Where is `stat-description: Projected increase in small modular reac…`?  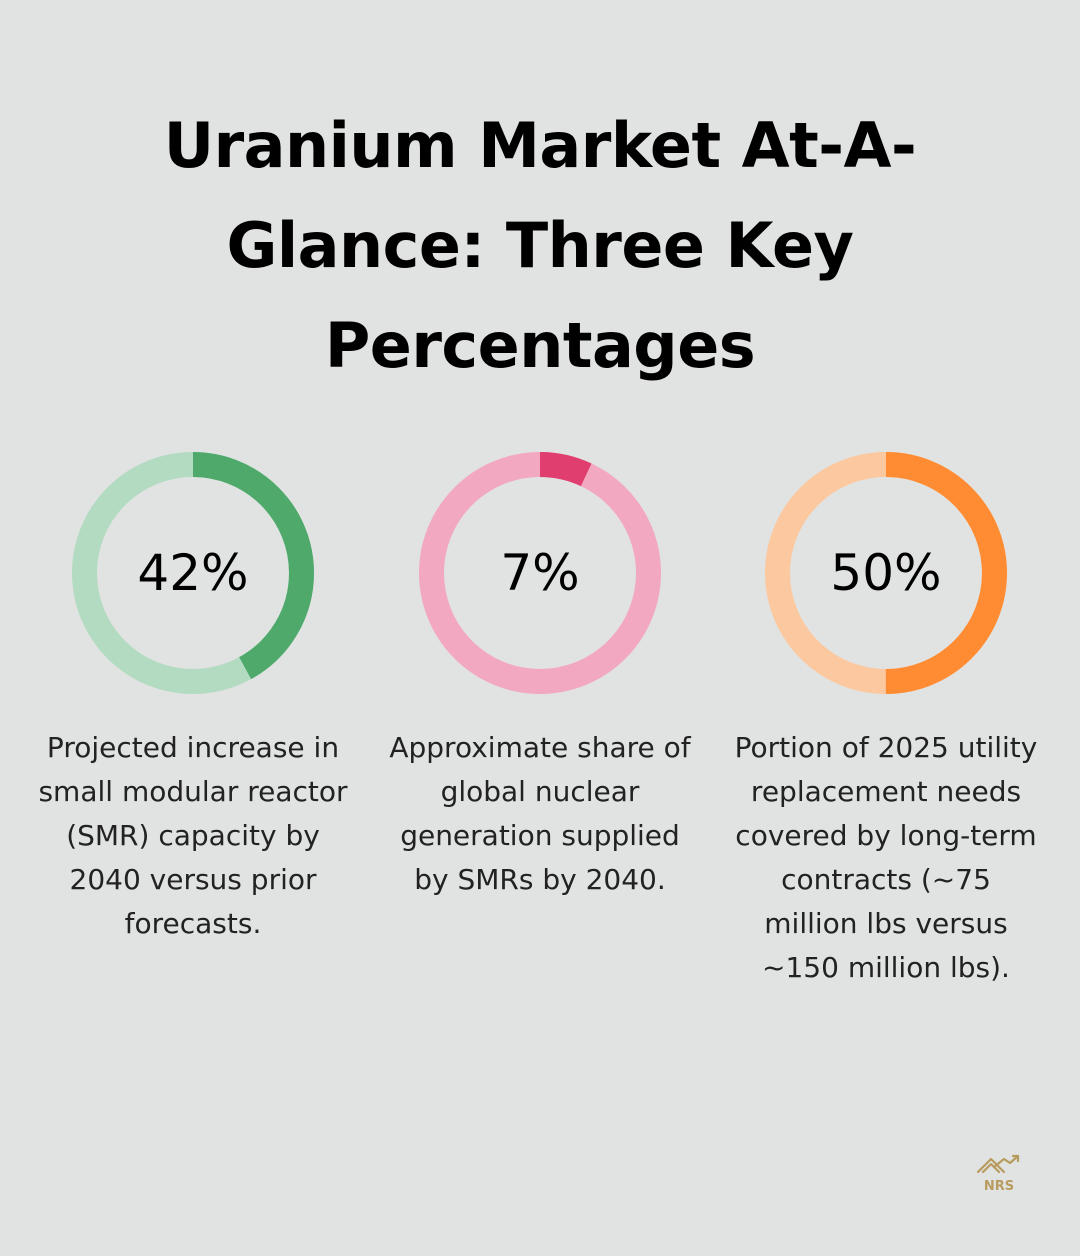 stat-description: Projected increase in small modular reac… is located at coordinates (193, 835).